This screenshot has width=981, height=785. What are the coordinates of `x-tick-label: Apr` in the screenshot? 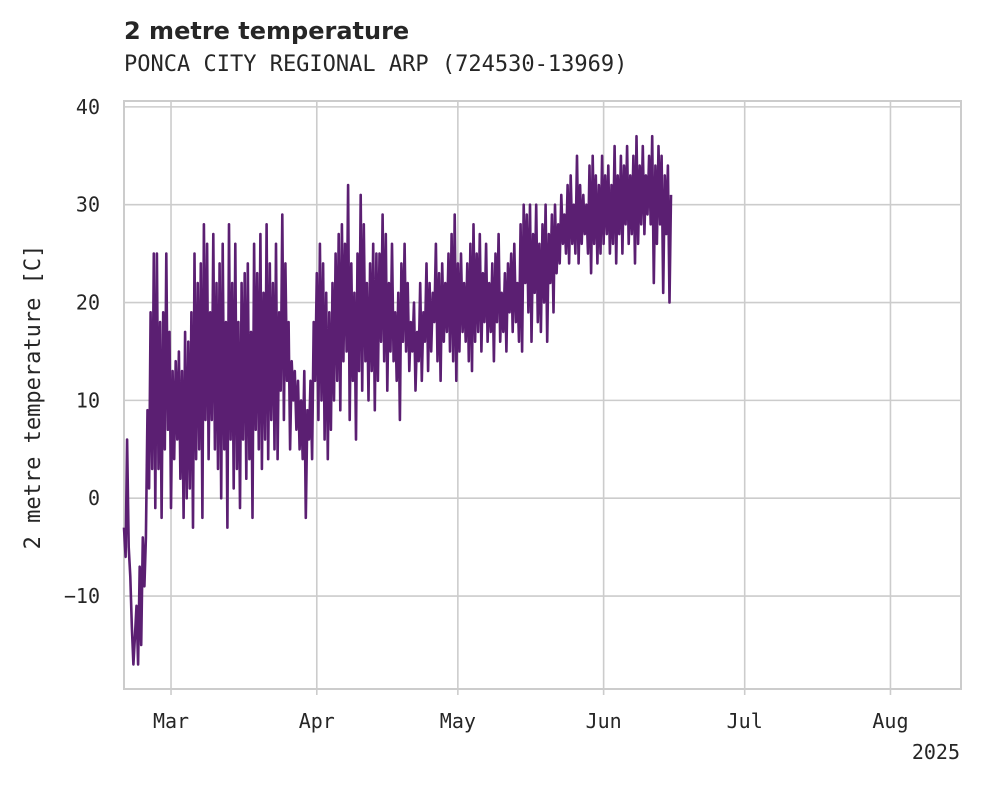 It's located at (317, 721).